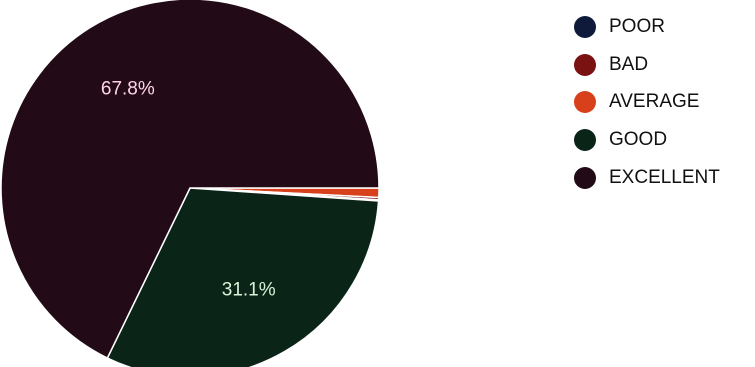 This screenshot has height=367, width=755. I want to click on legend-label: AVERAGE, so click(654, 102).